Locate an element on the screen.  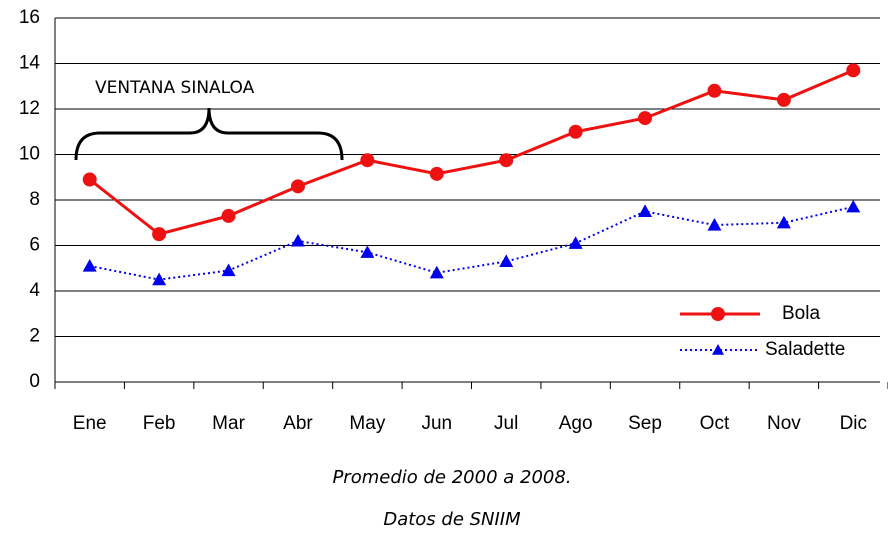
series-line is located at coordinates (471, 243).